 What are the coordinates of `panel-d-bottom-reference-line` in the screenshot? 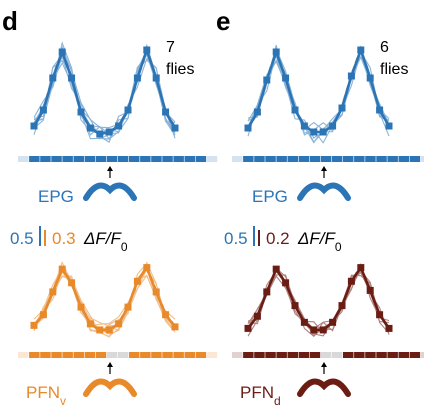 It's located at (104, 298).